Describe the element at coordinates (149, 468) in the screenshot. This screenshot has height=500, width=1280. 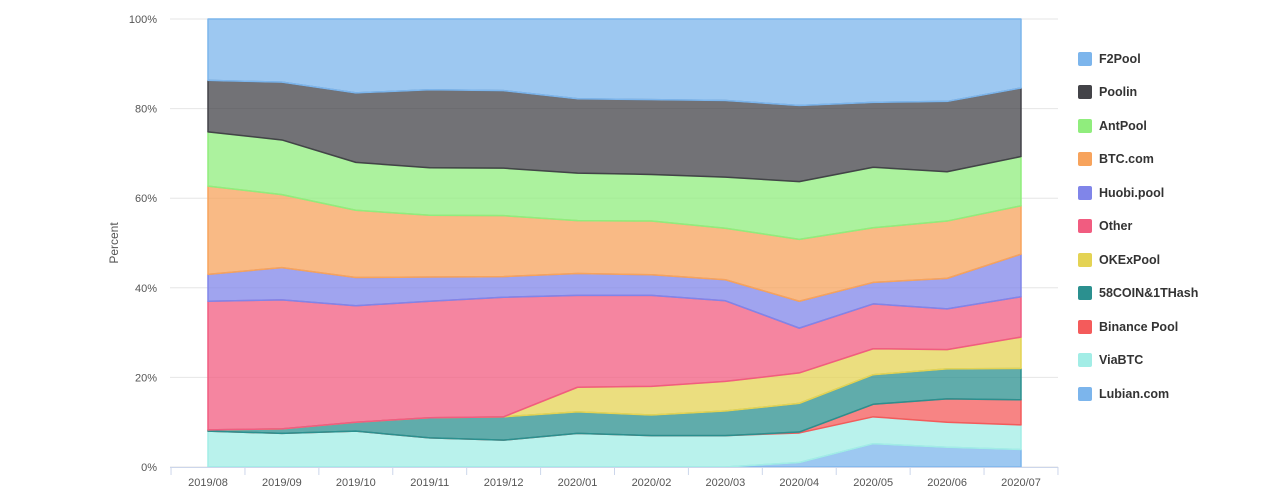
I see `y-tick-label: 0%` at that location.